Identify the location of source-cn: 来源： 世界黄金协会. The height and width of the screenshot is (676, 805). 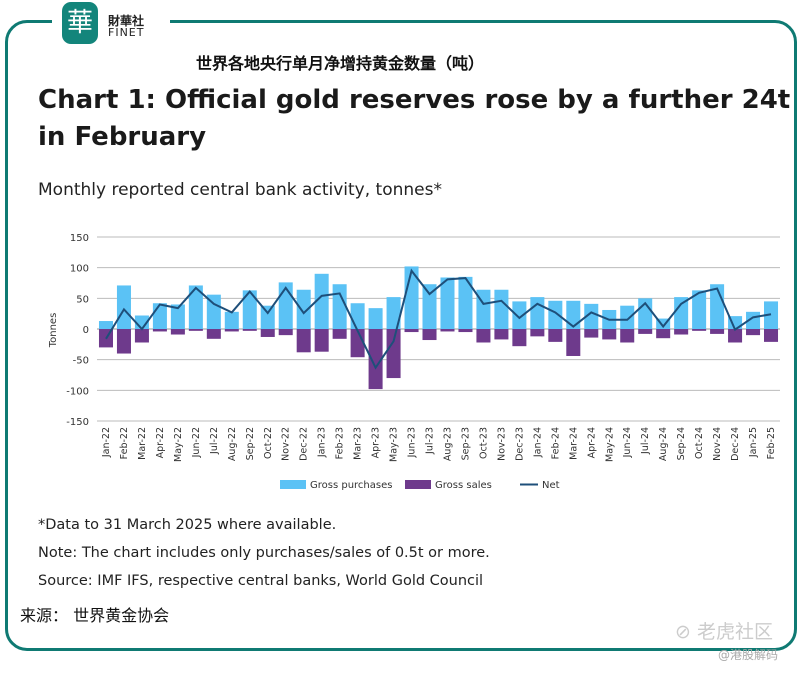
(95, 615).